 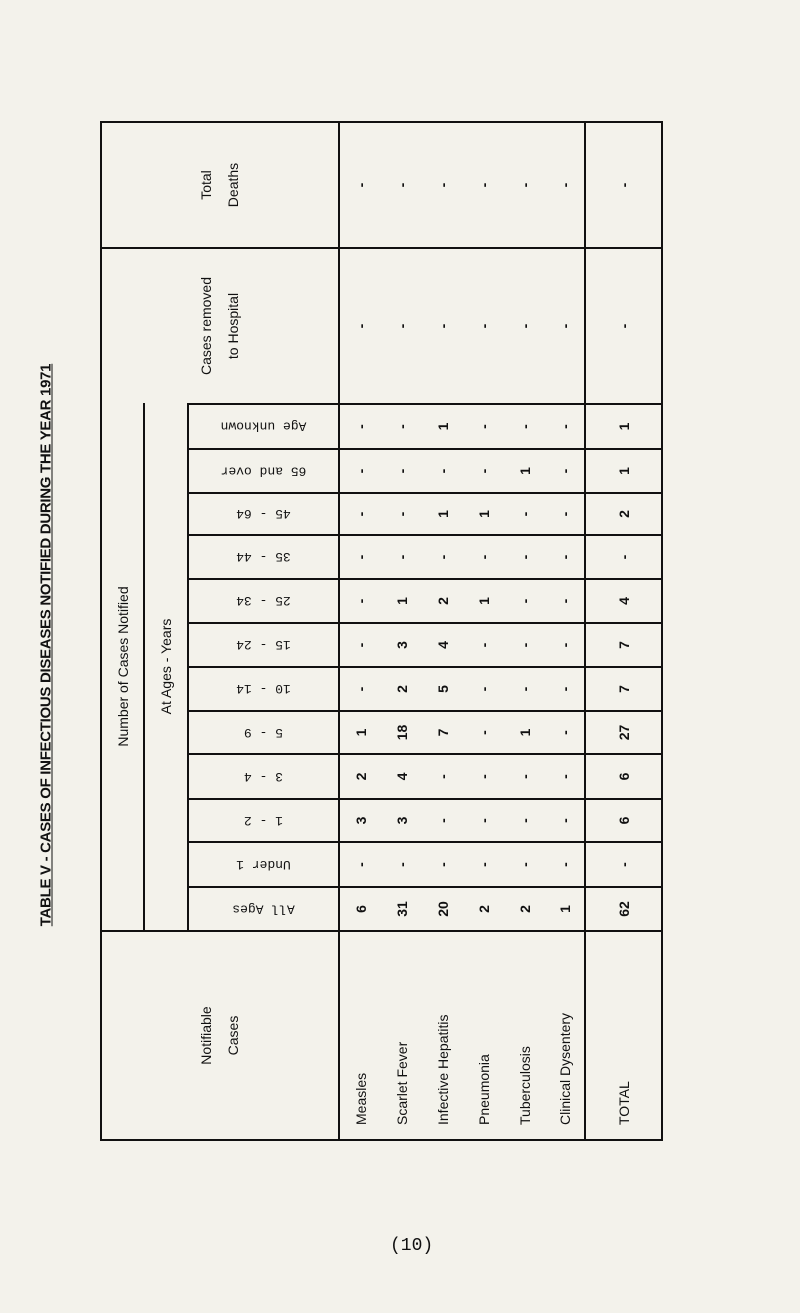 I want to click on age-group-header: 5 - 9, so click(x=264, y=731).